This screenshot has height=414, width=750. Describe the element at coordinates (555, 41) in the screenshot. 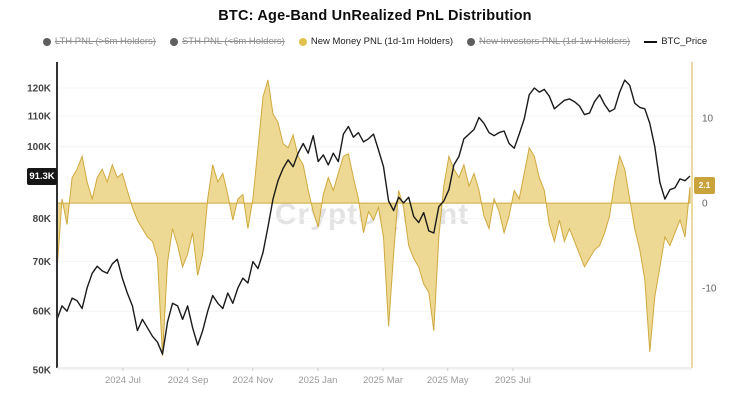

I see `legend-label: New Investors PNL (1d-1w Holders)` at that location.